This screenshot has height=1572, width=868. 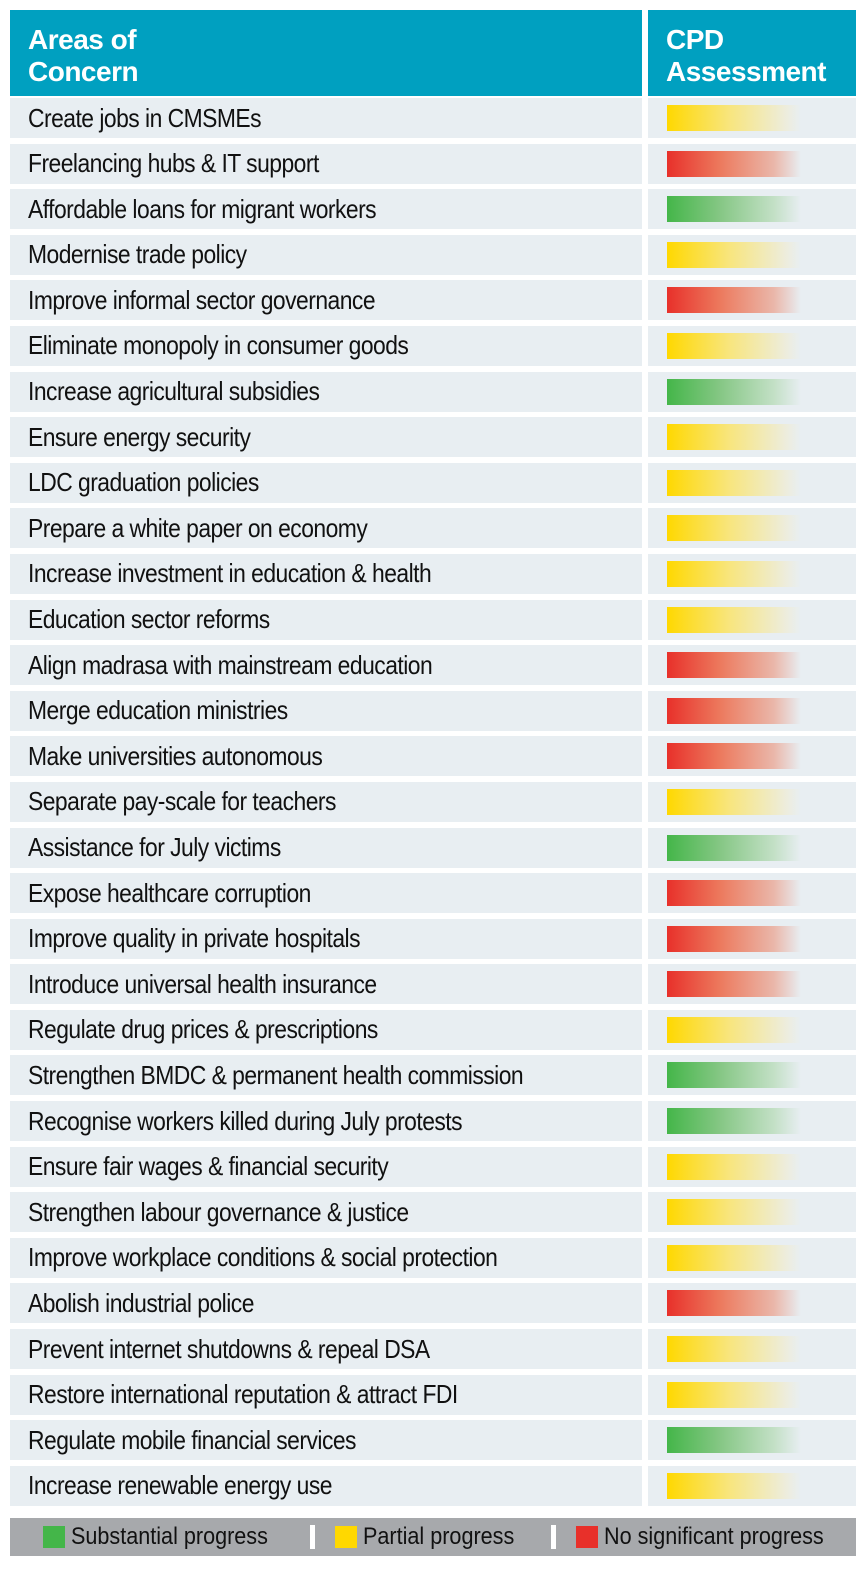 What do you see at coordinates (326, 53) in the screenshot?
I see `header-areas-of-concern: Areas of Concern` at bounding box center [326, 53].